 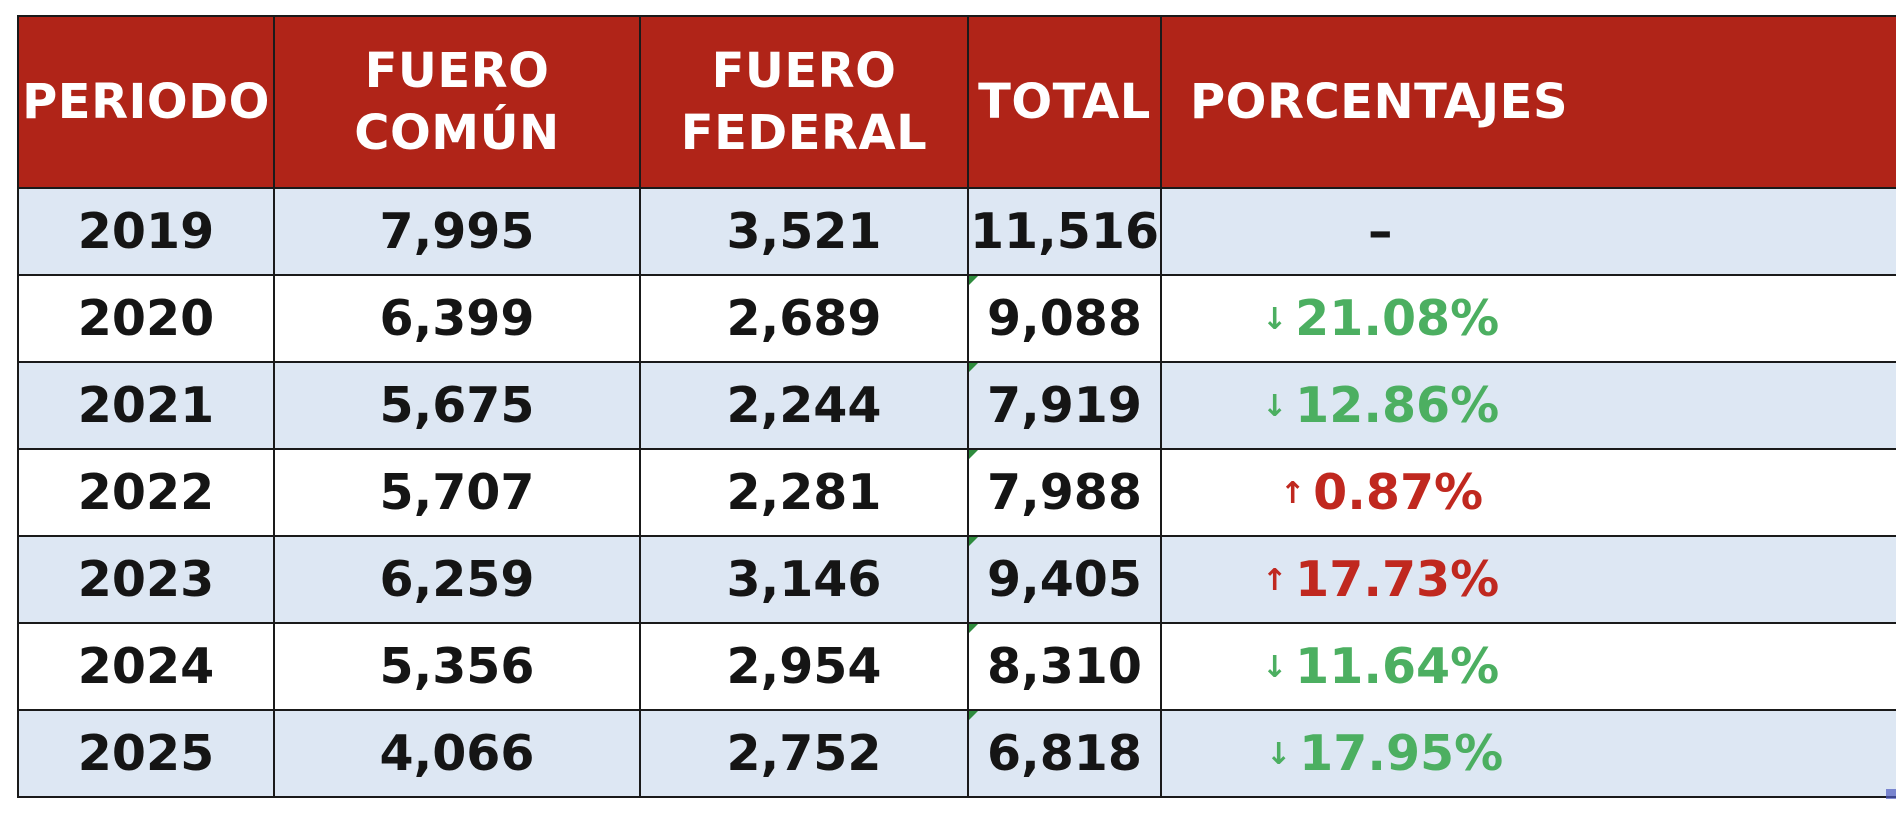 I want to click on cell-fuero-comun: 4,066, so click(x=457, y=753).